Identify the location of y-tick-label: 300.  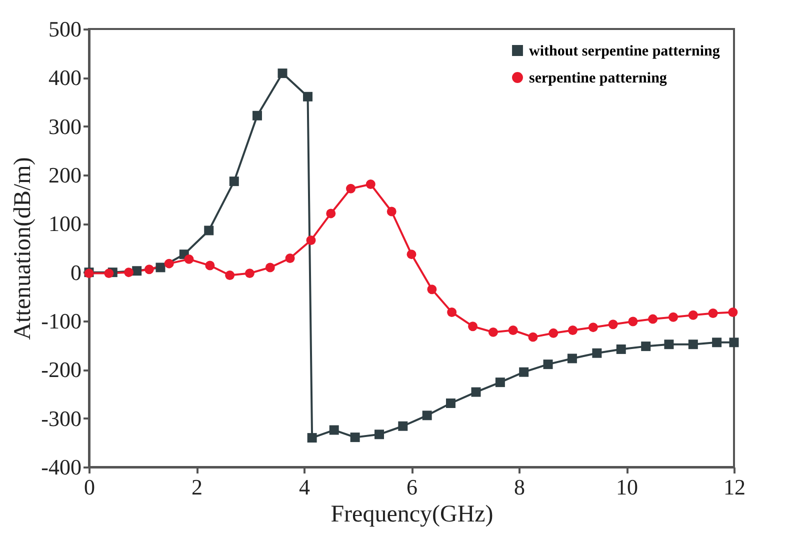
(65, 126).